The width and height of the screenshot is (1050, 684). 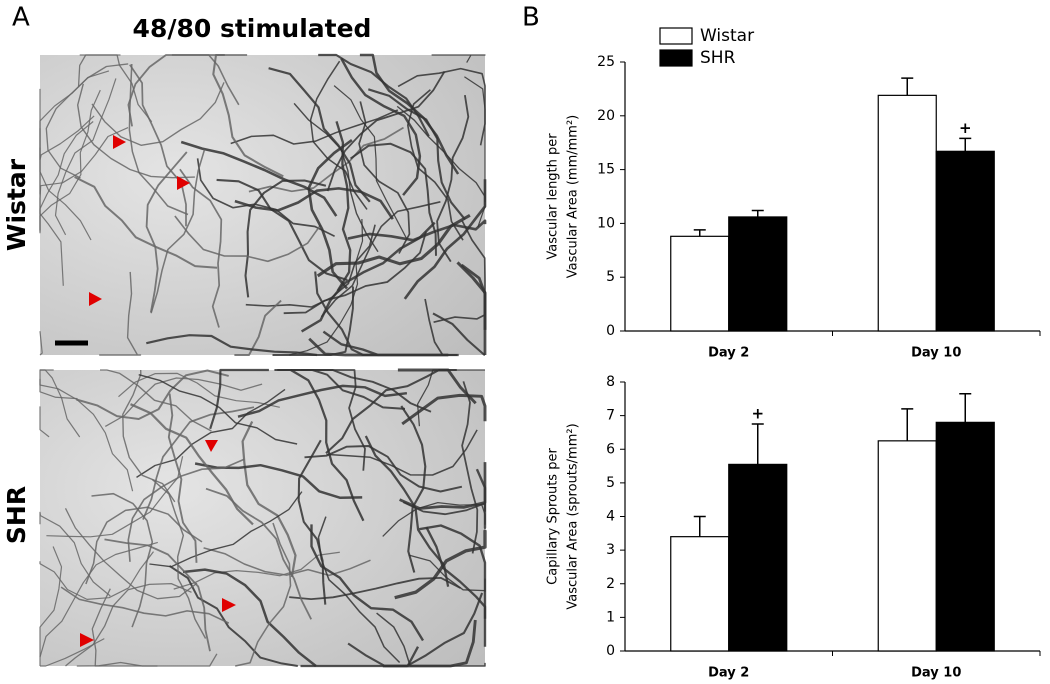 What do you see at coordinates (610, 382) in the screenshot?
I see `y-tick-label: 8` at bounding box center [610, 382].